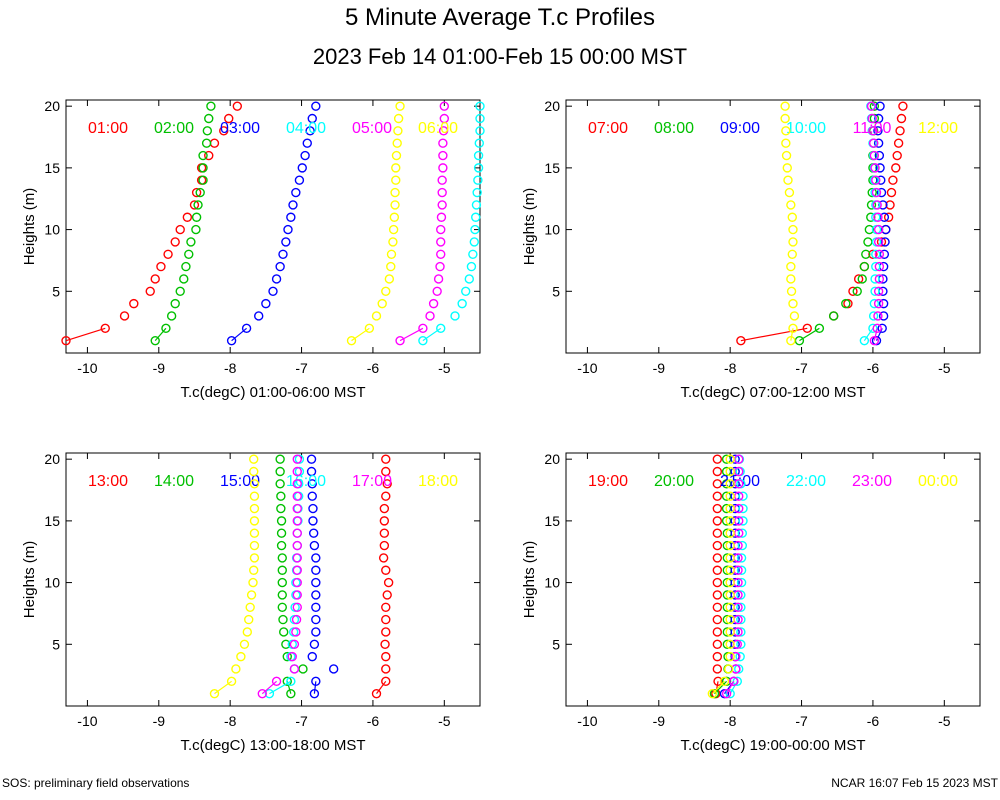  I want to click on legend-label: 12:00, so click(938, 128).